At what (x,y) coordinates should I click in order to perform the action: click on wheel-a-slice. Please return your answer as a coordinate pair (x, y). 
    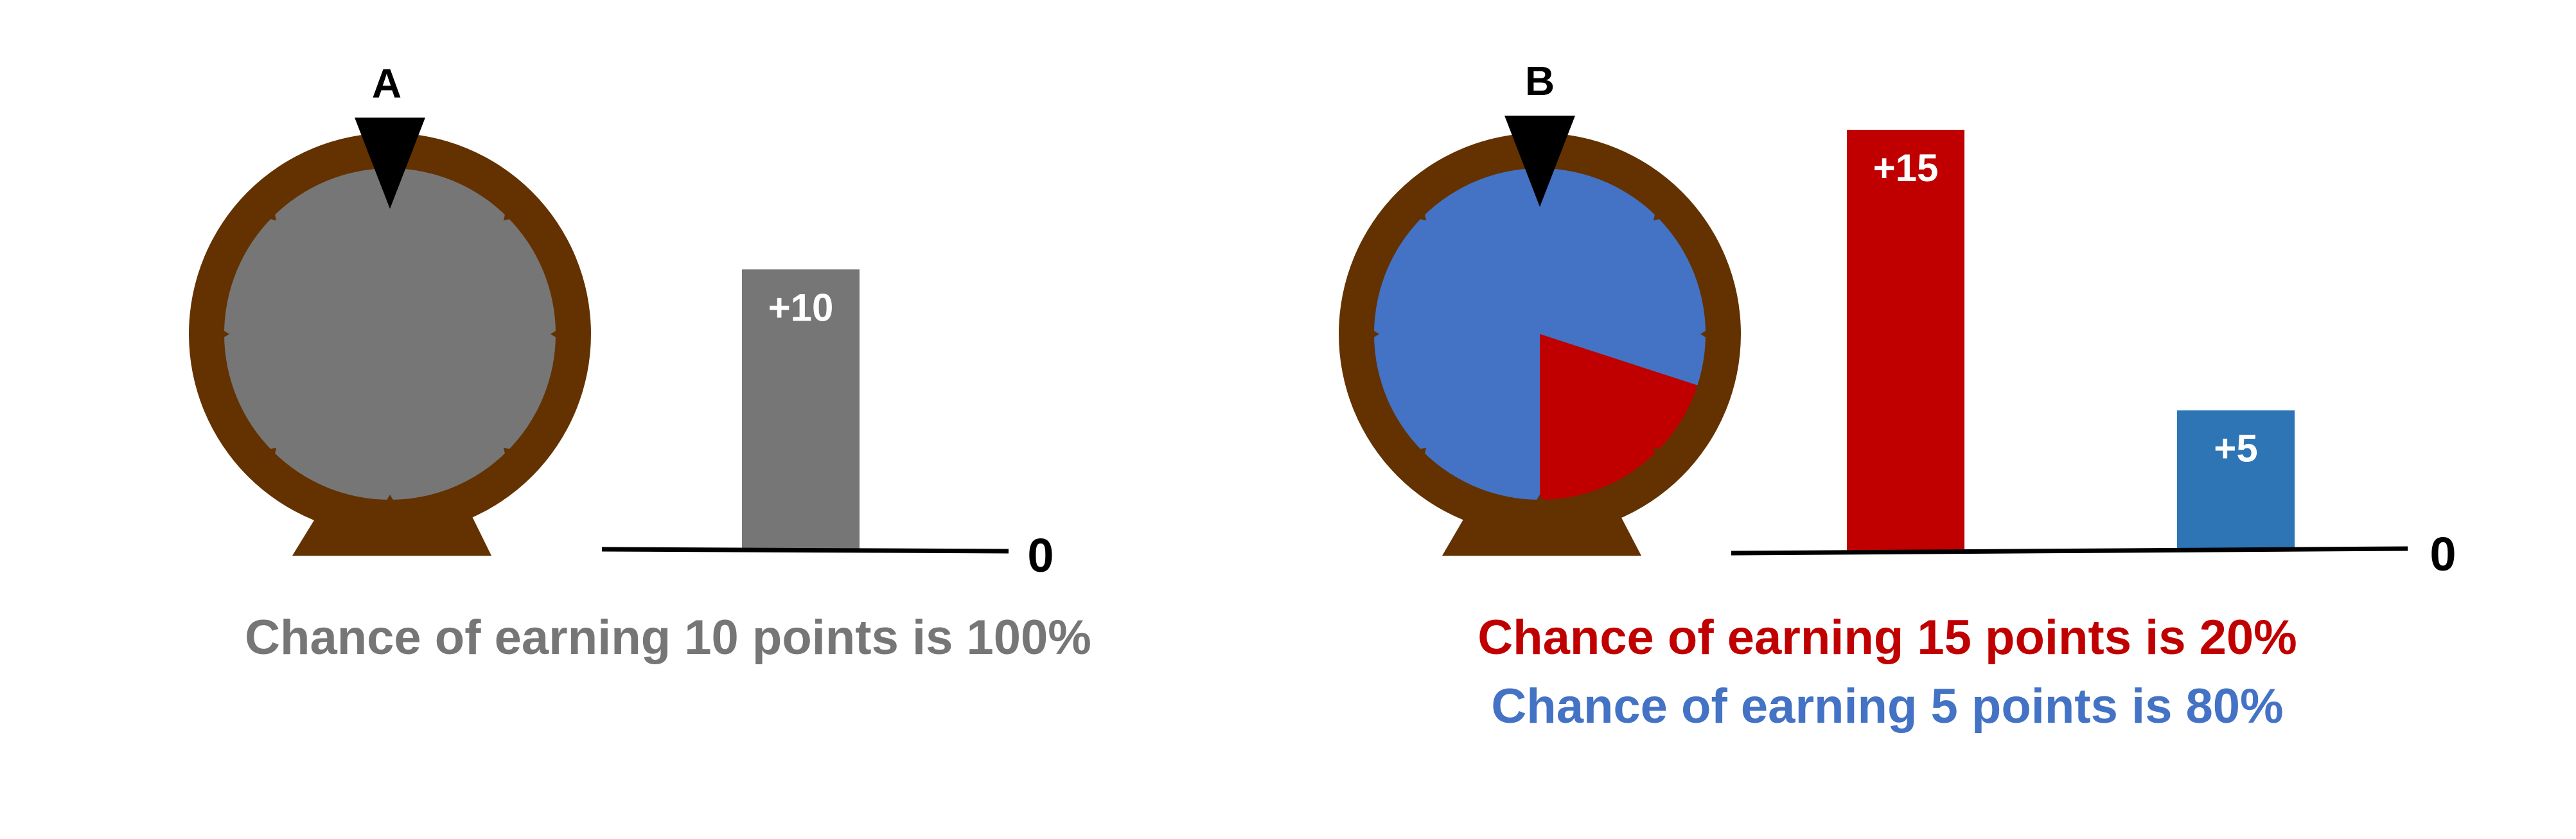
    Looking at the image, I should click on (390, 334).